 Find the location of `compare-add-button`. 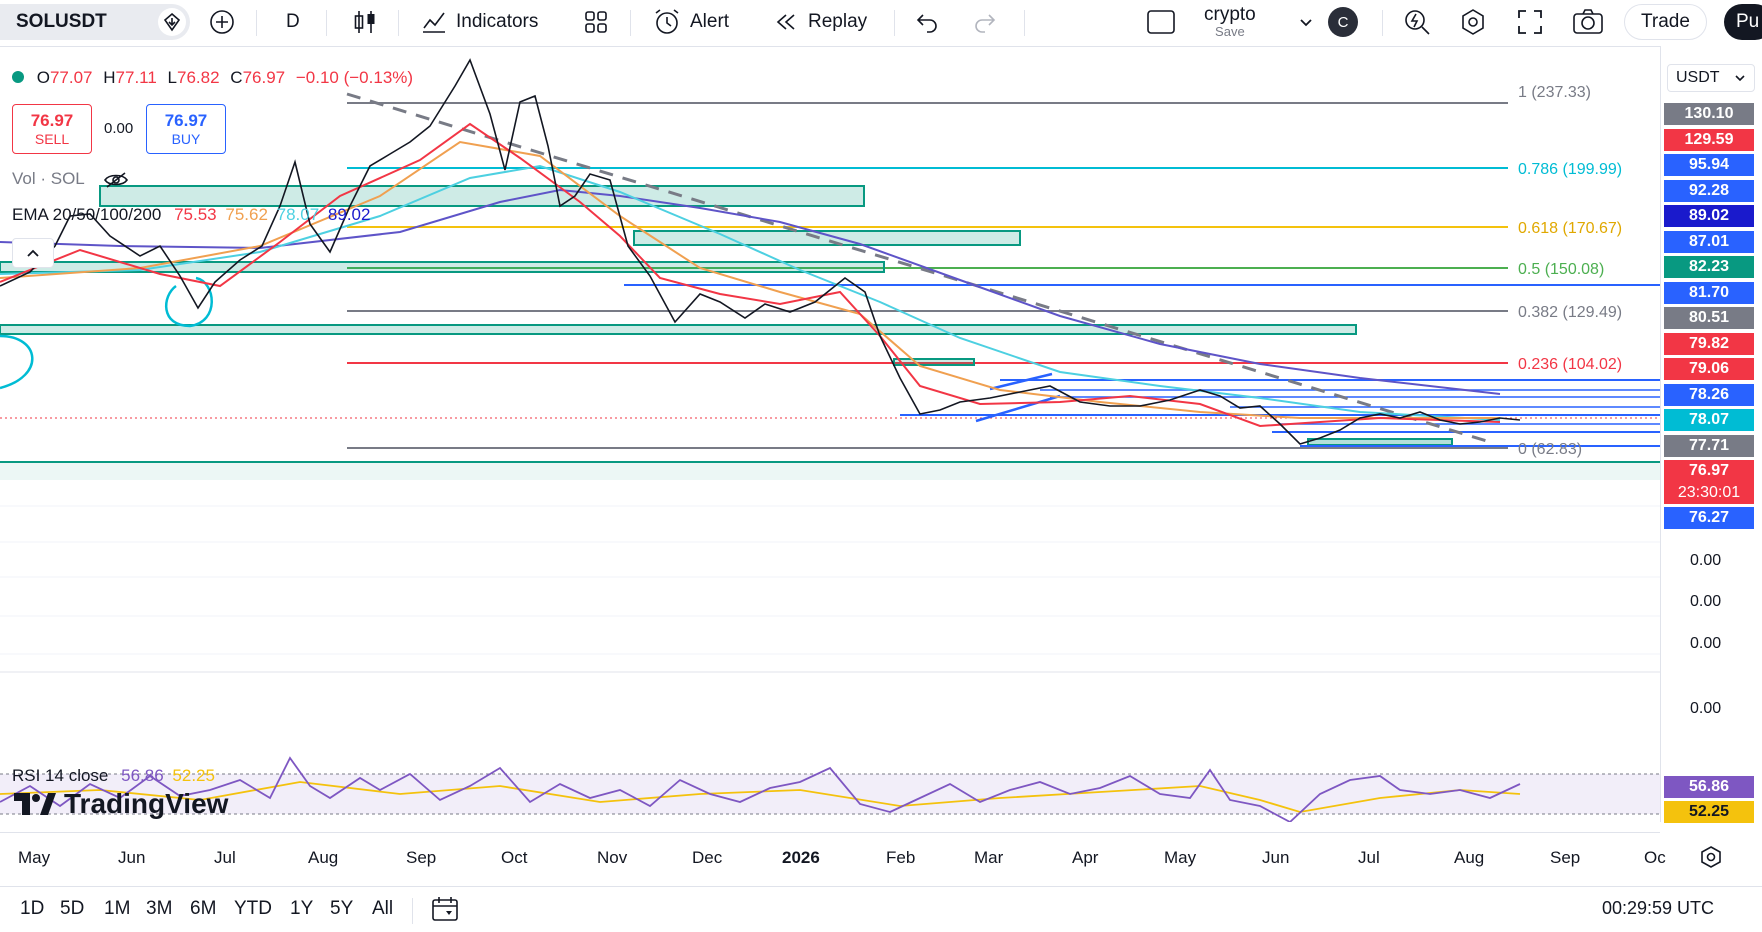

compare-add-button is located at coordinates (222, 22).